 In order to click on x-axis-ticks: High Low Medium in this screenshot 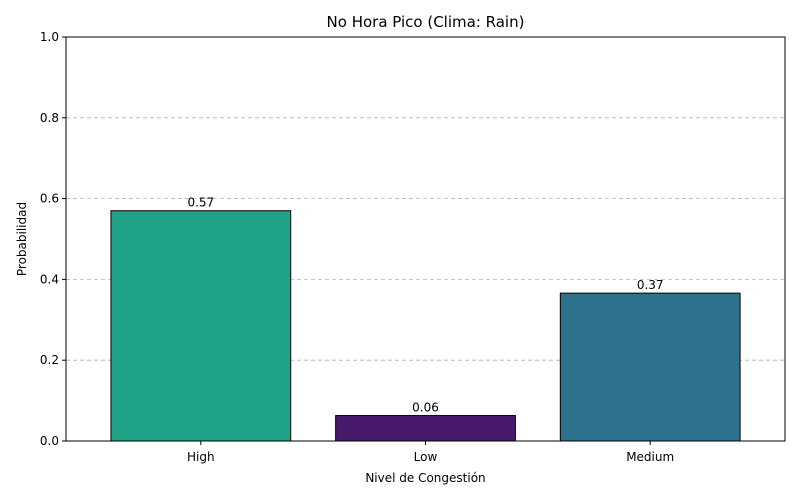, I will do `click(430, 452)`.